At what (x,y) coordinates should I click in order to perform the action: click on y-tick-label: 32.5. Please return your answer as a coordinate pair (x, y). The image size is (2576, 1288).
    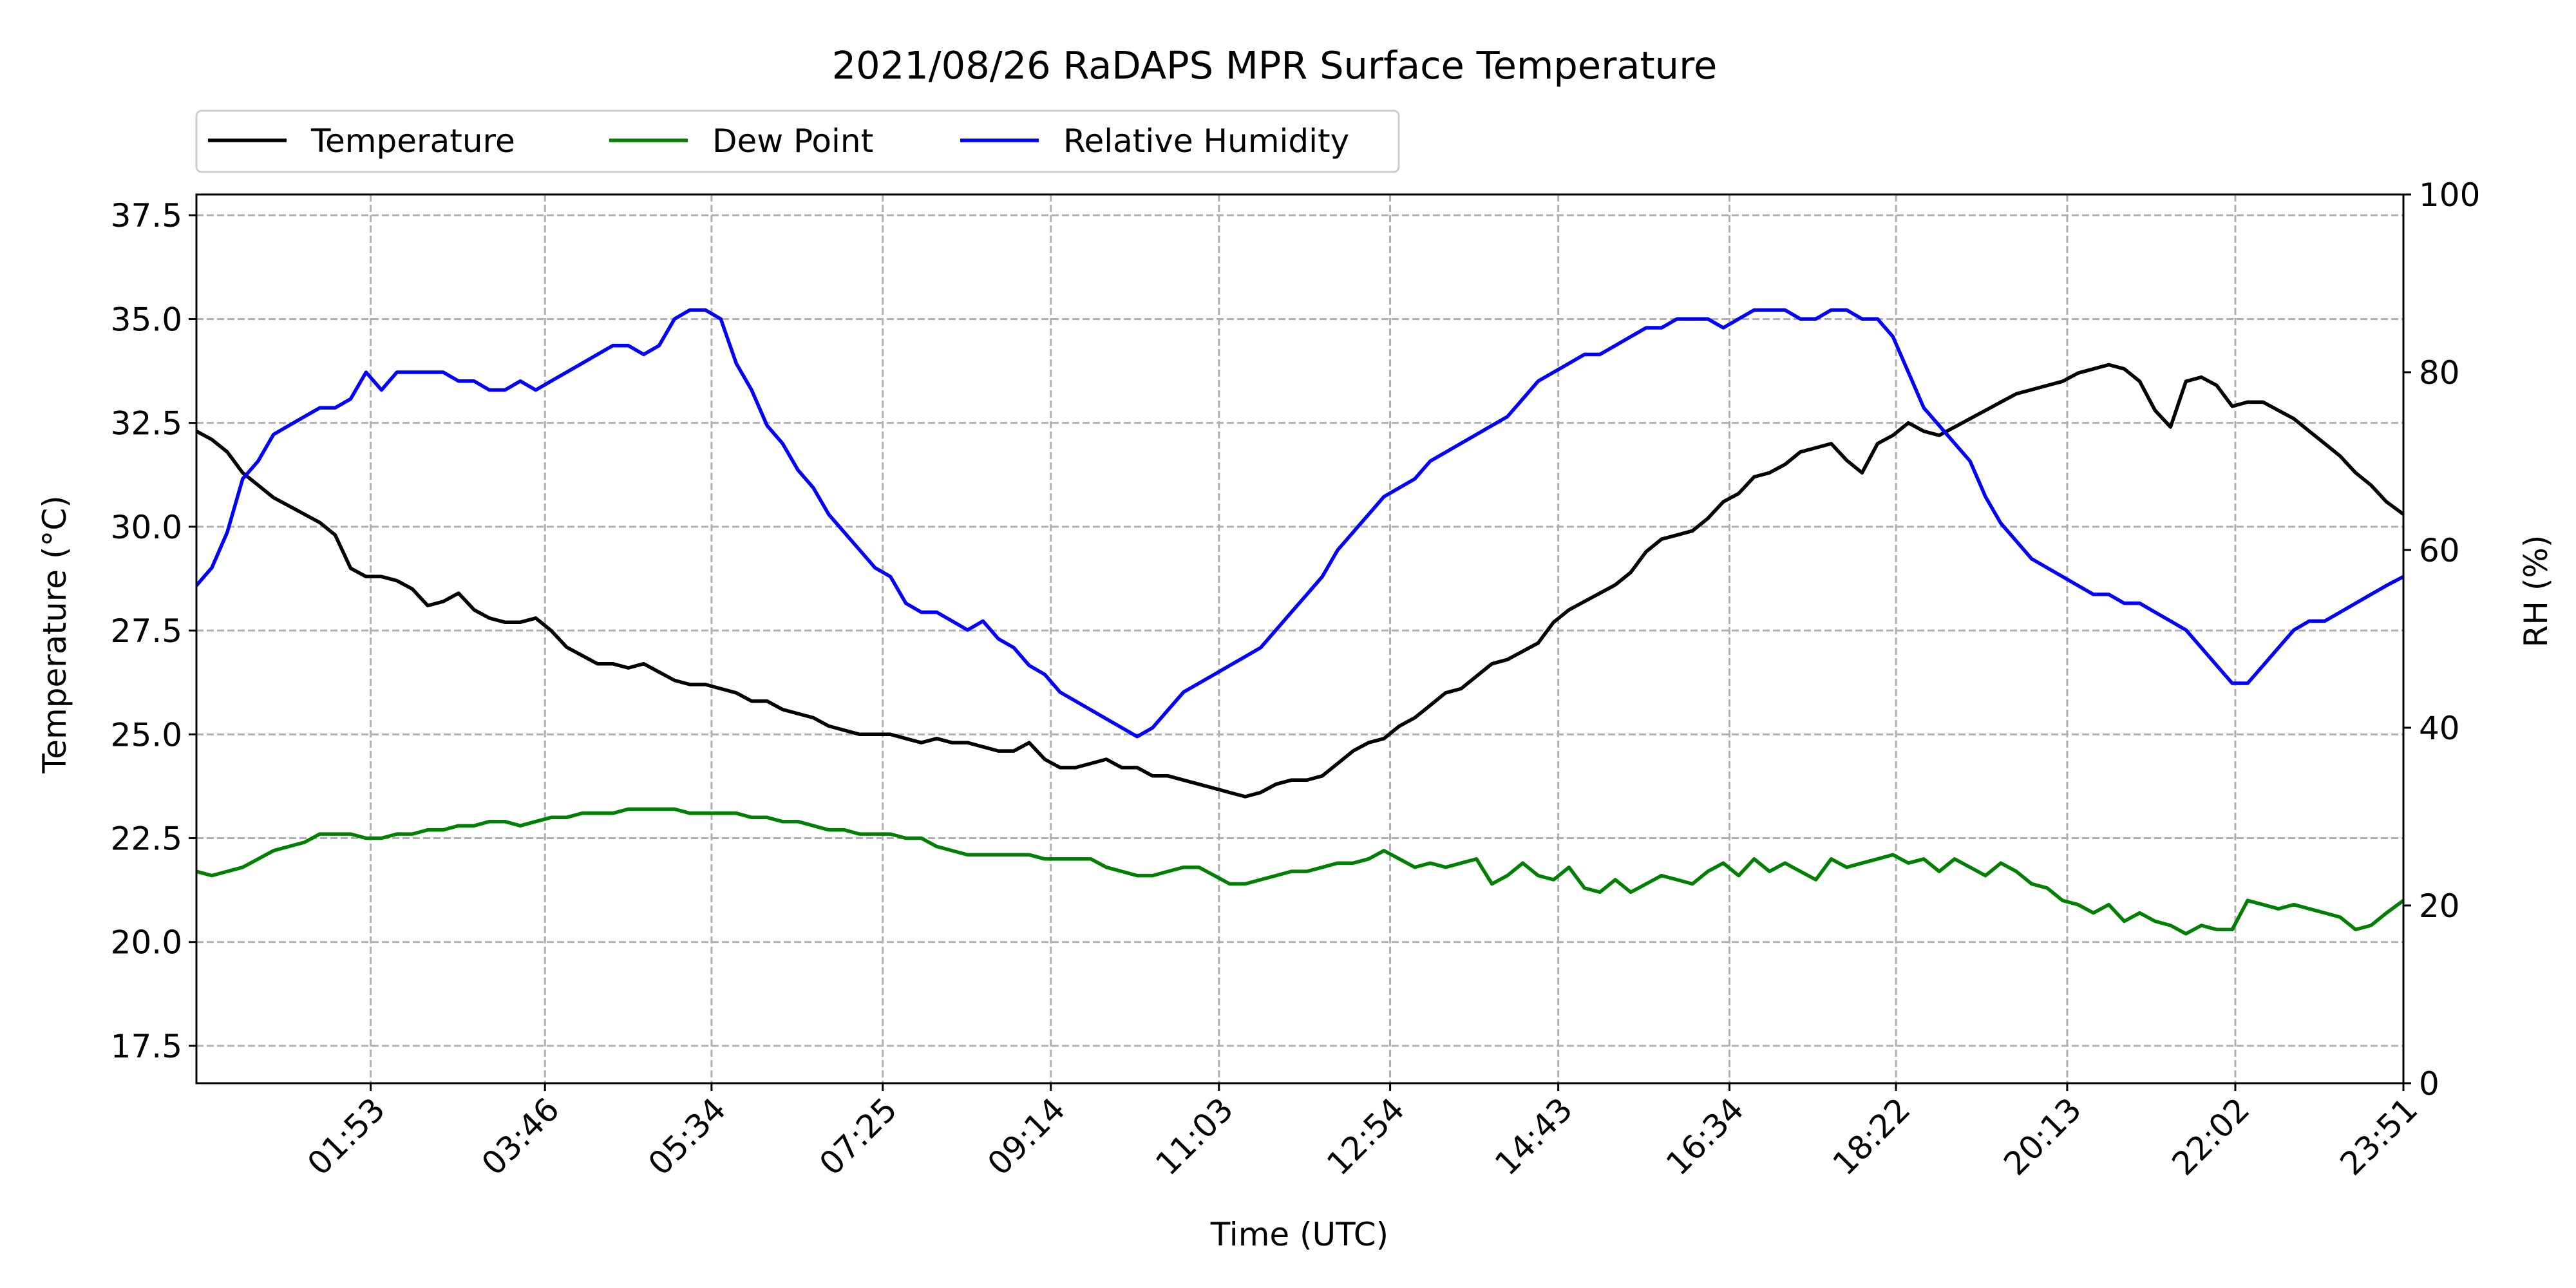
    Looking at the image, I should click on (147, 423).